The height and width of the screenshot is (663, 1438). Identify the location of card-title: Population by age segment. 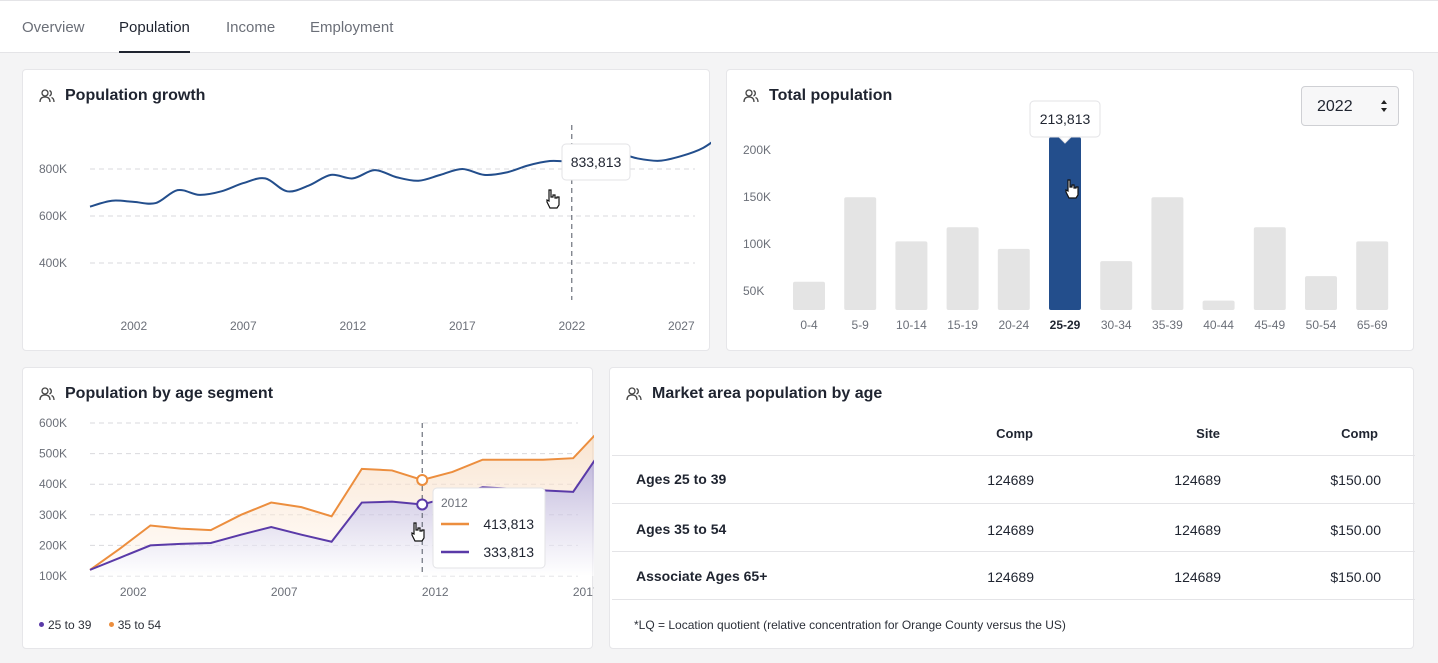
(169, 393).